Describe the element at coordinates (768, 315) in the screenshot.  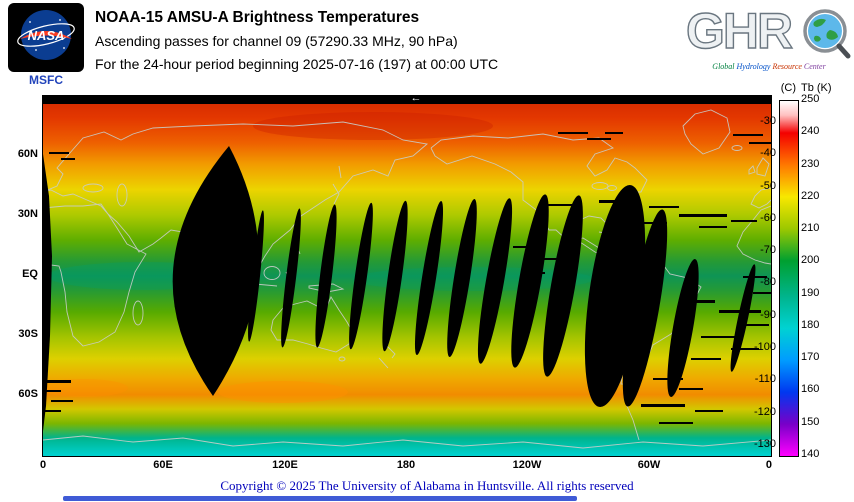
I see `c-tick: -90` at that location.